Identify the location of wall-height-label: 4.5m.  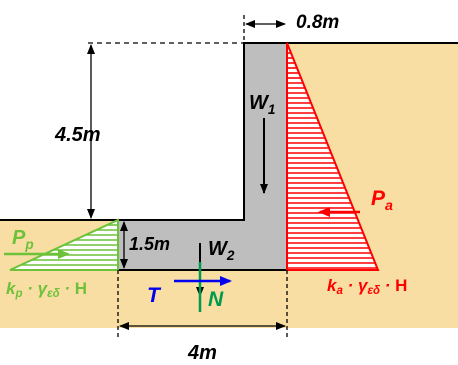
(77, 135).